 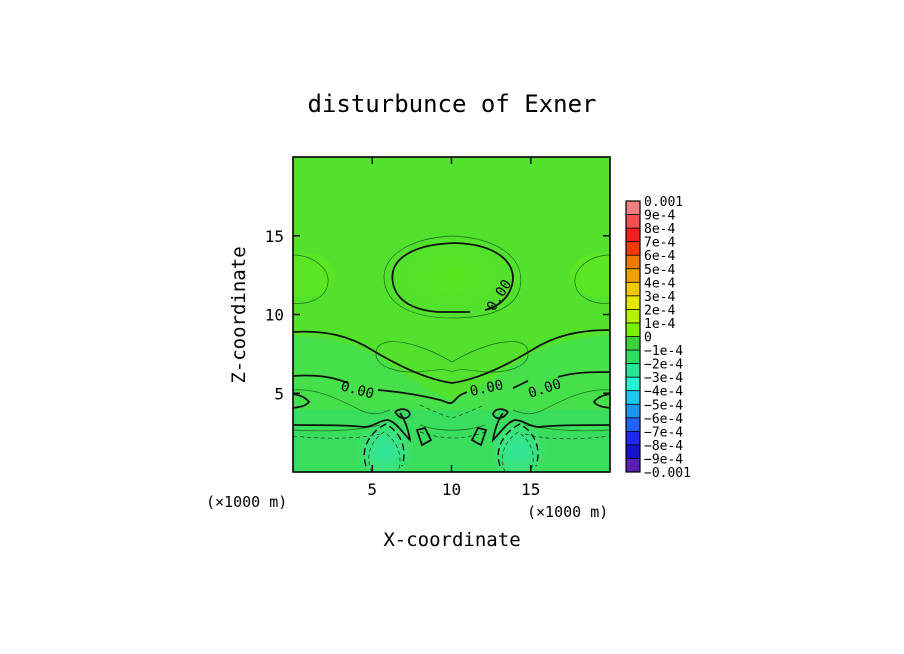 I want to click on contour-dashed-bold-right-cone, so click(x=518, y=445).